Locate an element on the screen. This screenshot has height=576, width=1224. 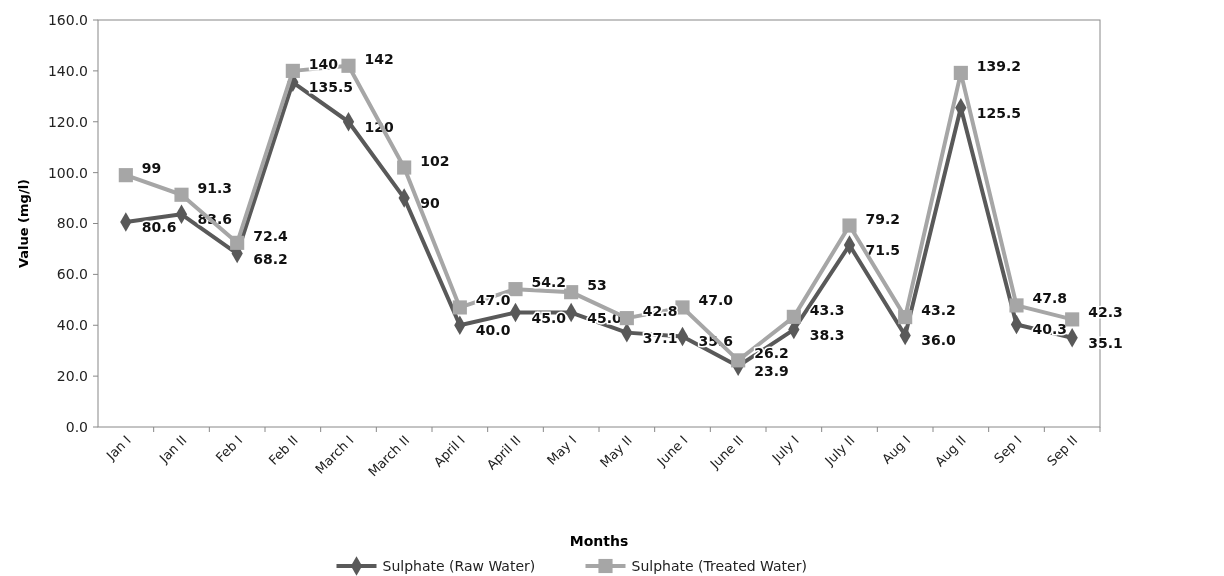
x-axis-title: Months is located at coordinates (599, 541).